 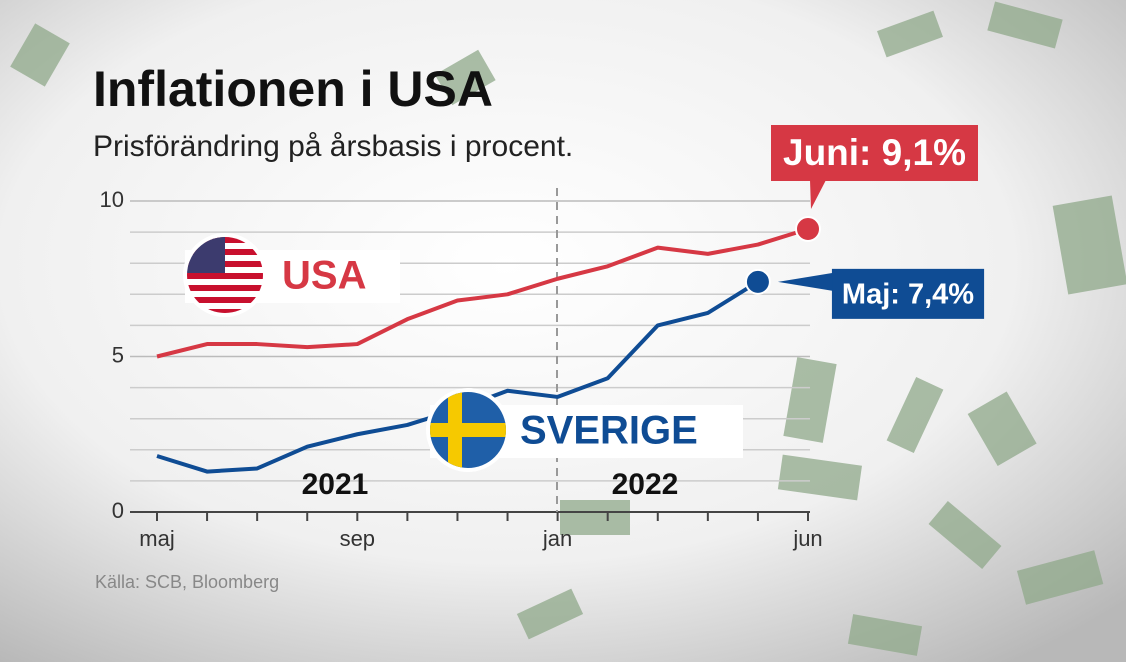 I want to click on x-tick-label: sep, so click(x=357, y=538).